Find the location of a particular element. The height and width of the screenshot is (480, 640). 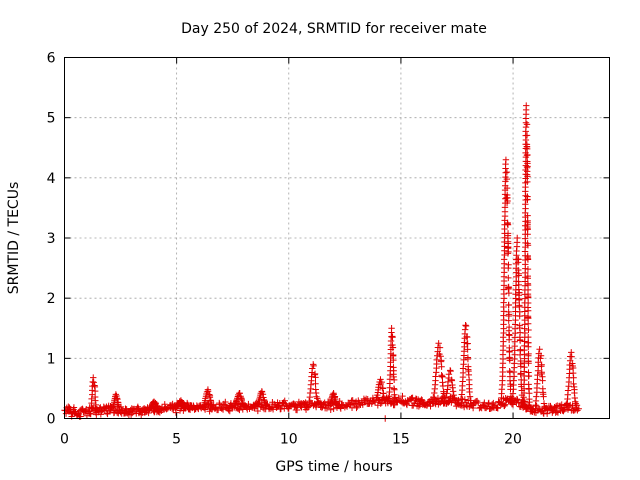

x-axis-title: GPS time / hours is located at coordinates (333, 467).